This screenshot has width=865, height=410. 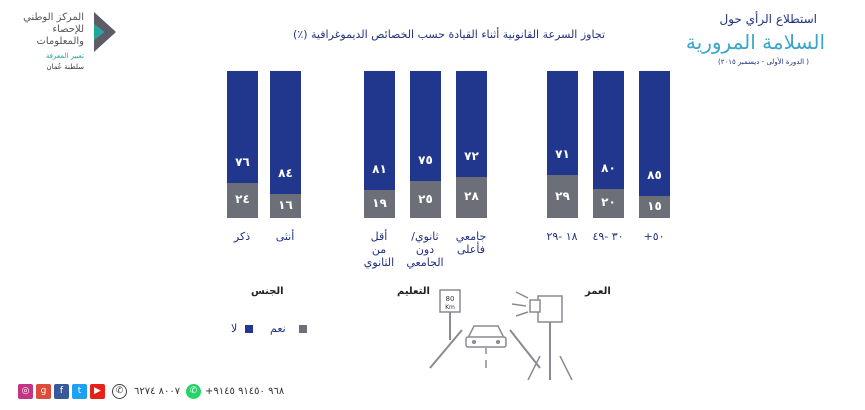 I want to click on bar-stack: ٨٥ ١٥, so click(x=654, y=144).